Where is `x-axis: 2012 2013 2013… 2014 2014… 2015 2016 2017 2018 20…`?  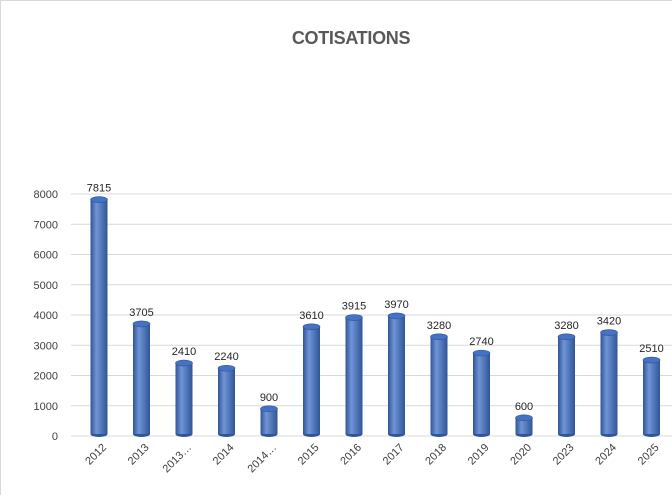 x-axis: 2012 2013 2013… 2014 2014… 2015 2016 2017 2018 20… is located at coordinates (372, 459).